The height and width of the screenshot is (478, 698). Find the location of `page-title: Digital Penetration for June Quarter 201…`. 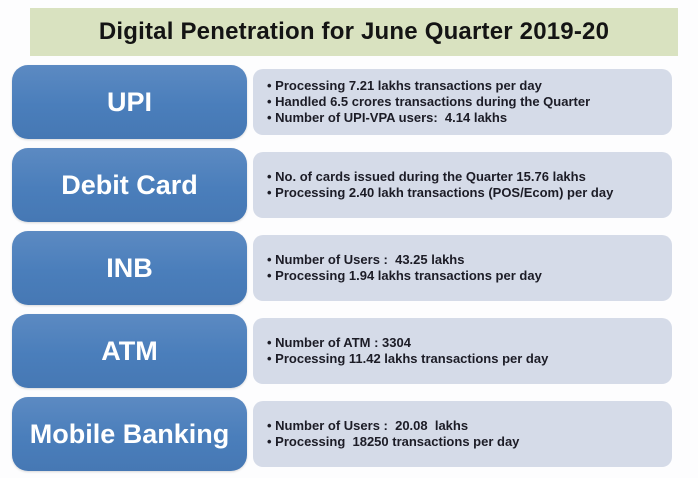

page-title: Digital Penetration for June Quarter 201… is located at coordinates (354, 31).